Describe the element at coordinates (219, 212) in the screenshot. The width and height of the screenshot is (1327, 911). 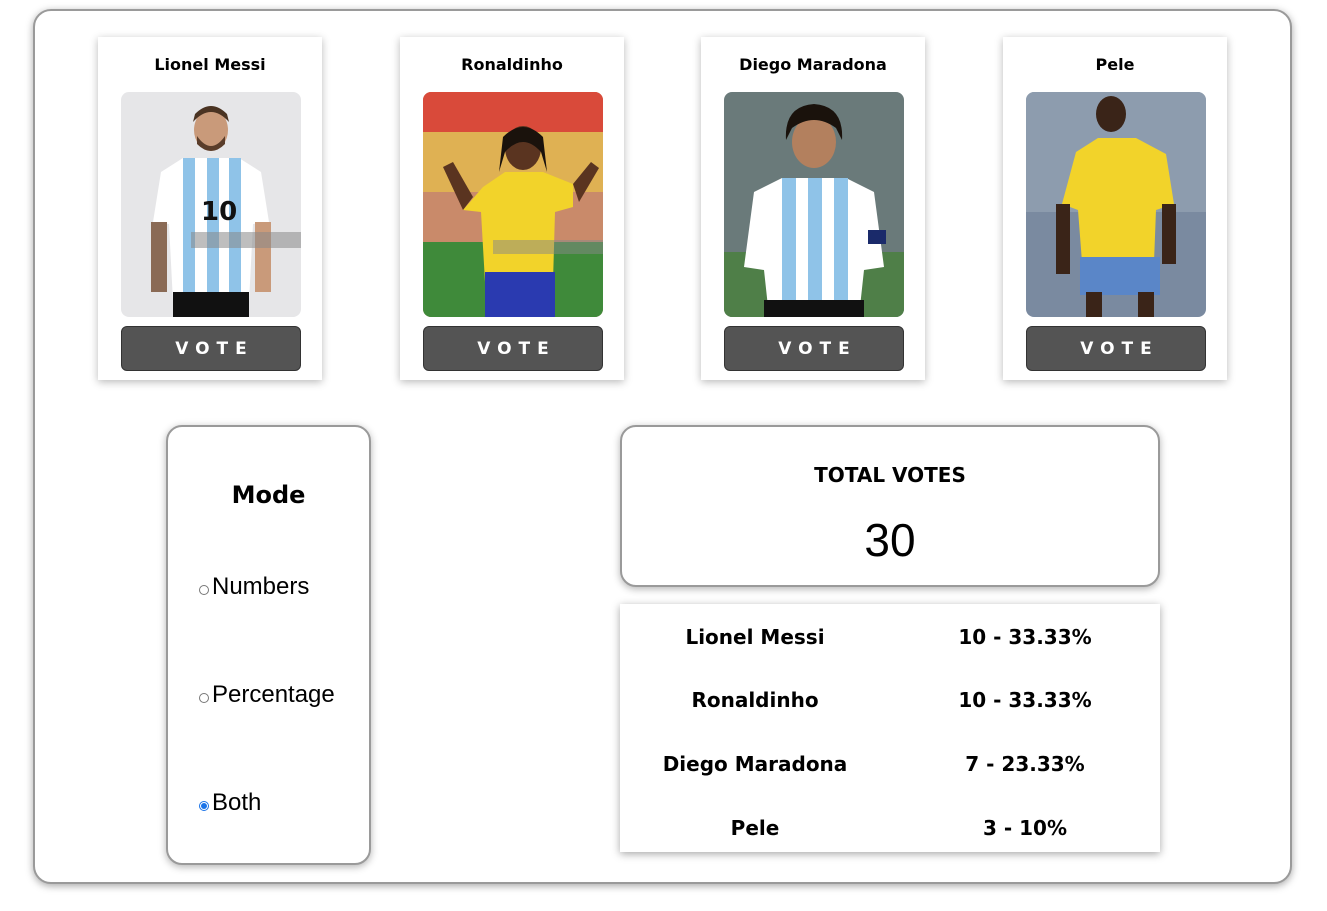
I see `svg-text: 10` at that location.